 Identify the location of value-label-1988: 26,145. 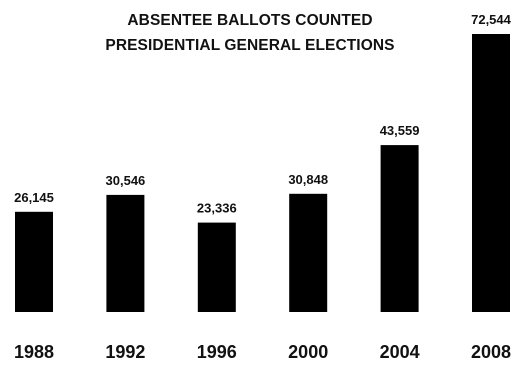
(34, 197).